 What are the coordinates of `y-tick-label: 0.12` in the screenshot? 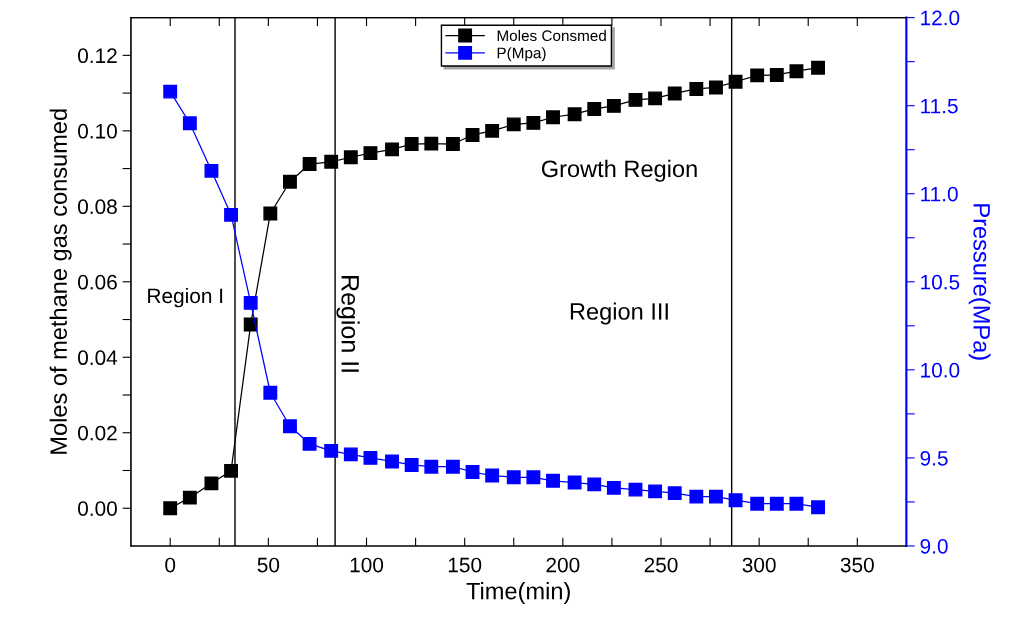 It's located at (97, 56).